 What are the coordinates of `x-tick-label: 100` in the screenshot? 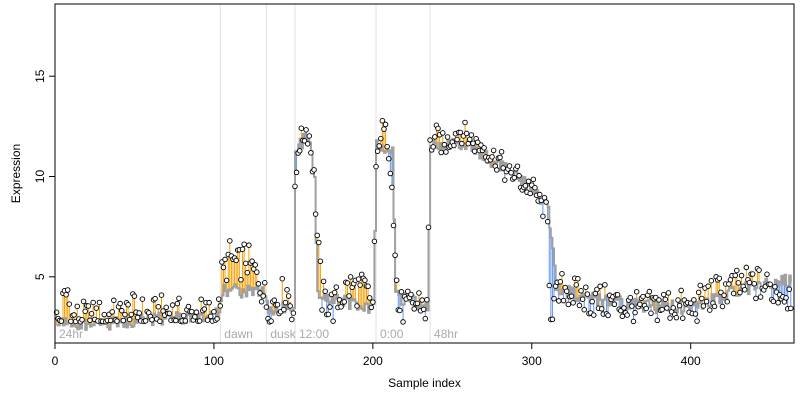 It's located at (214, 361).